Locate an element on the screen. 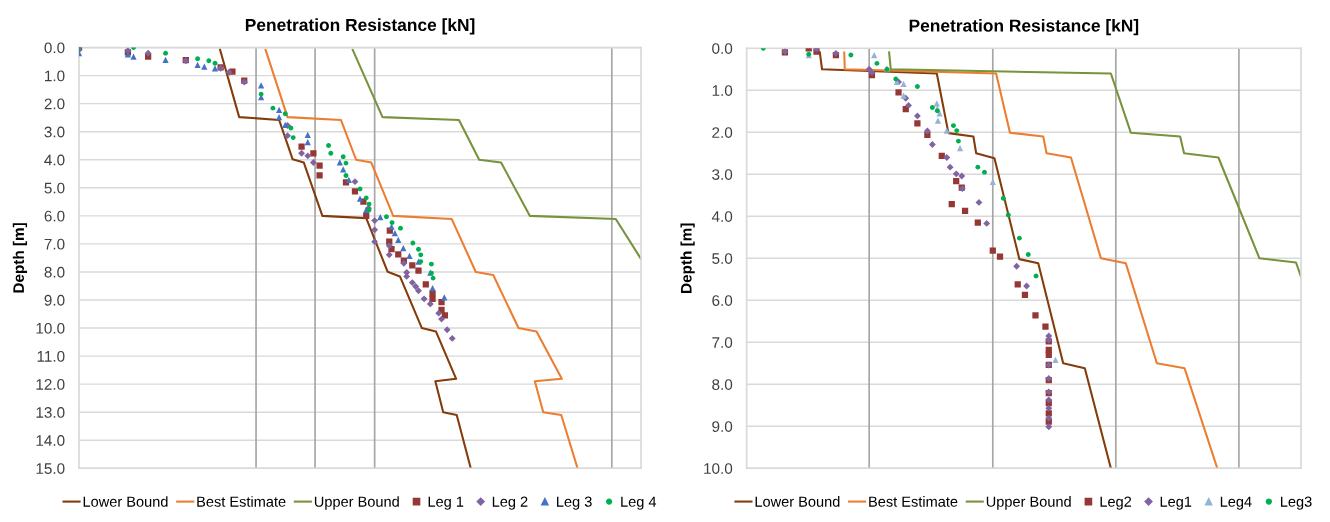 Image resolution: width=1330 pixels, height=522 pixels. legend-label: Leg3 is located at coordinates (1296, 503).